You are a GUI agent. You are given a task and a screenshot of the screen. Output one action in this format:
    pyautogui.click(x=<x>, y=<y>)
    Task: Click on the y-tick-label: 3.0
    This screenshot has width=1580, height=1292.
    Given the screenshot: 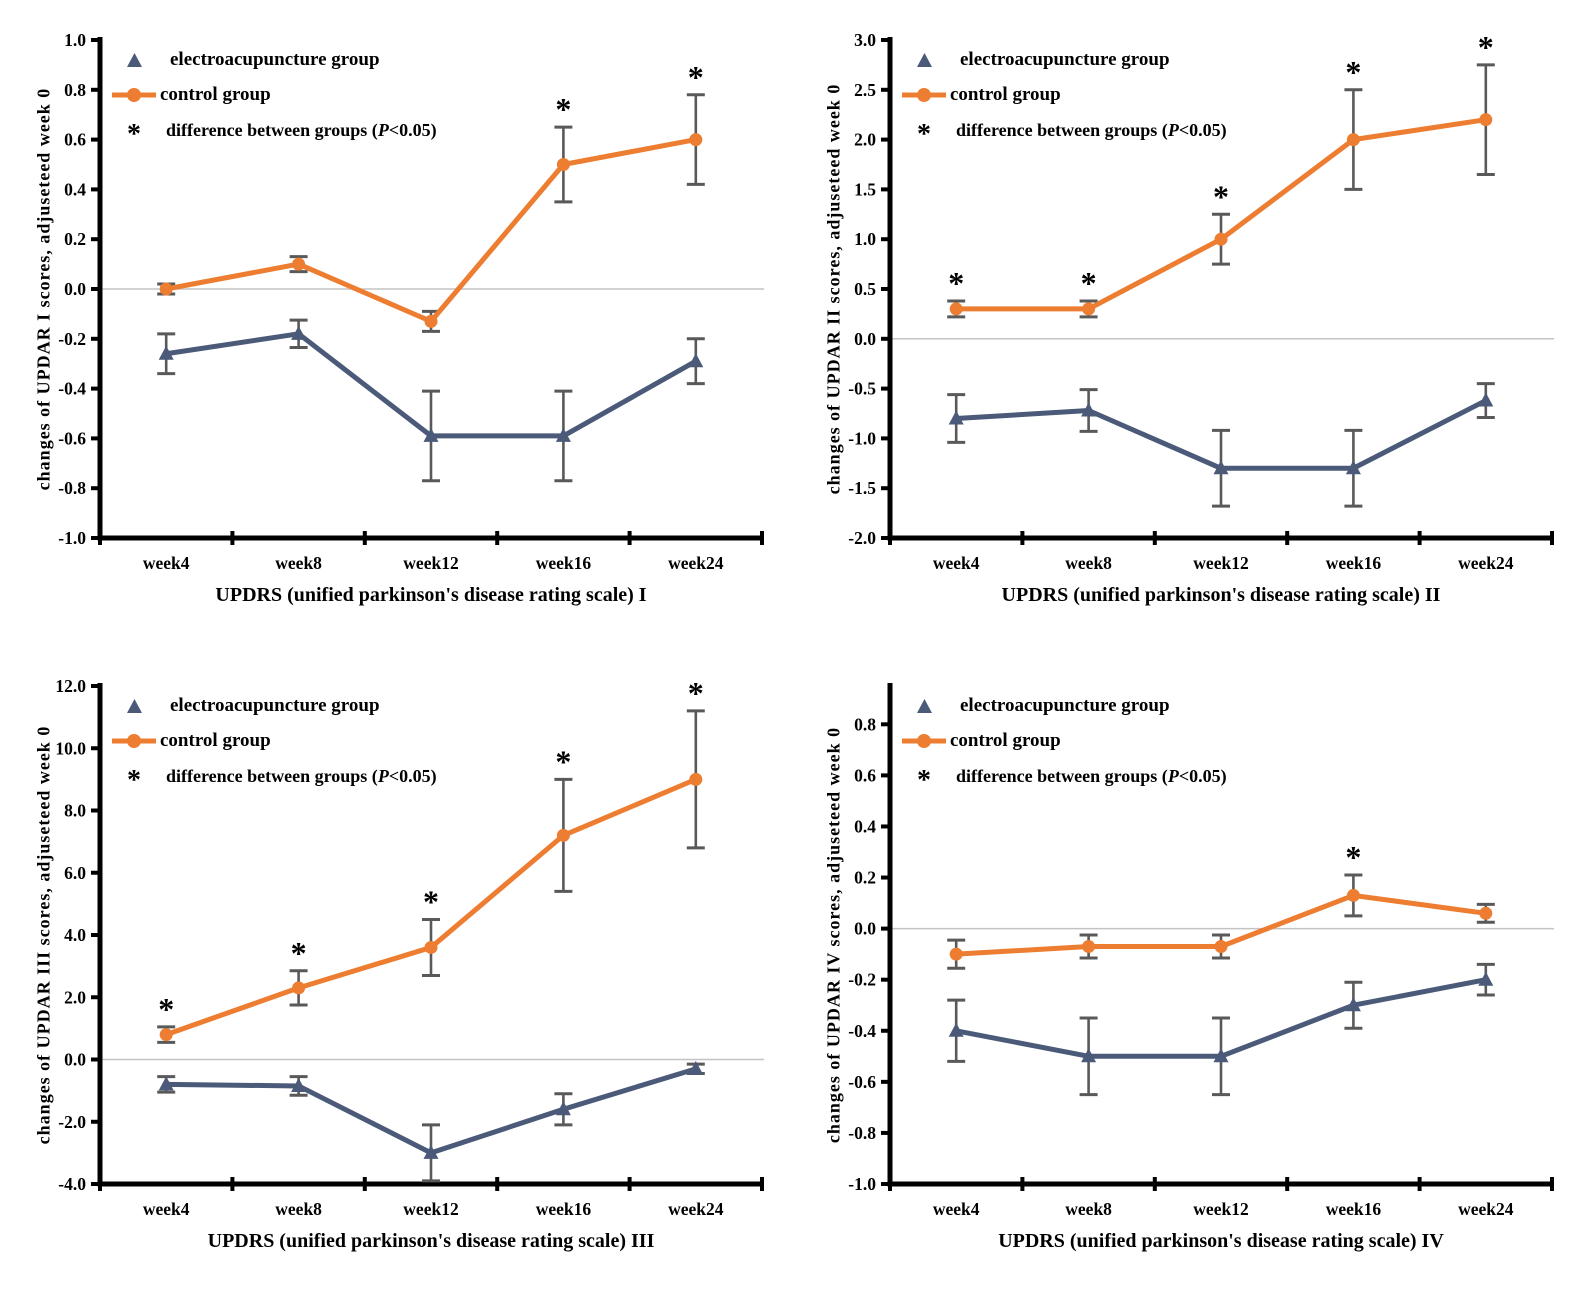 What is the action you would take?
    pyautogui.click(x=865, y=40)
    